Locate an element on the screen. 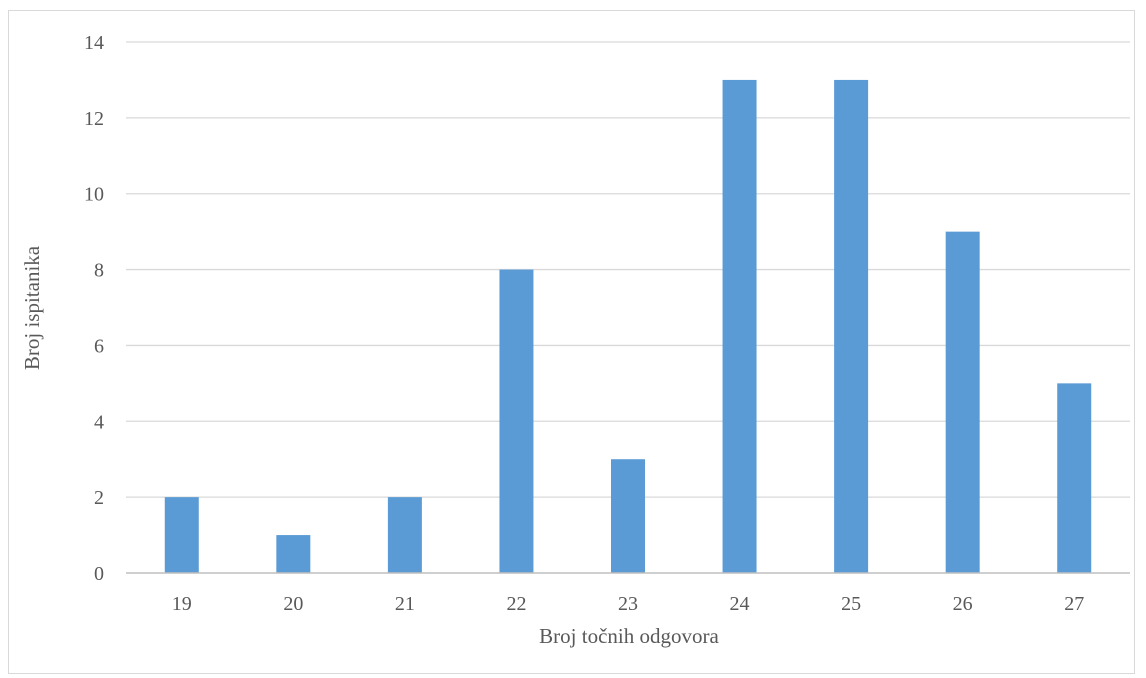 The image size is (1146, 678). x-tick-label: 21 is located at coordinates (405, 604).